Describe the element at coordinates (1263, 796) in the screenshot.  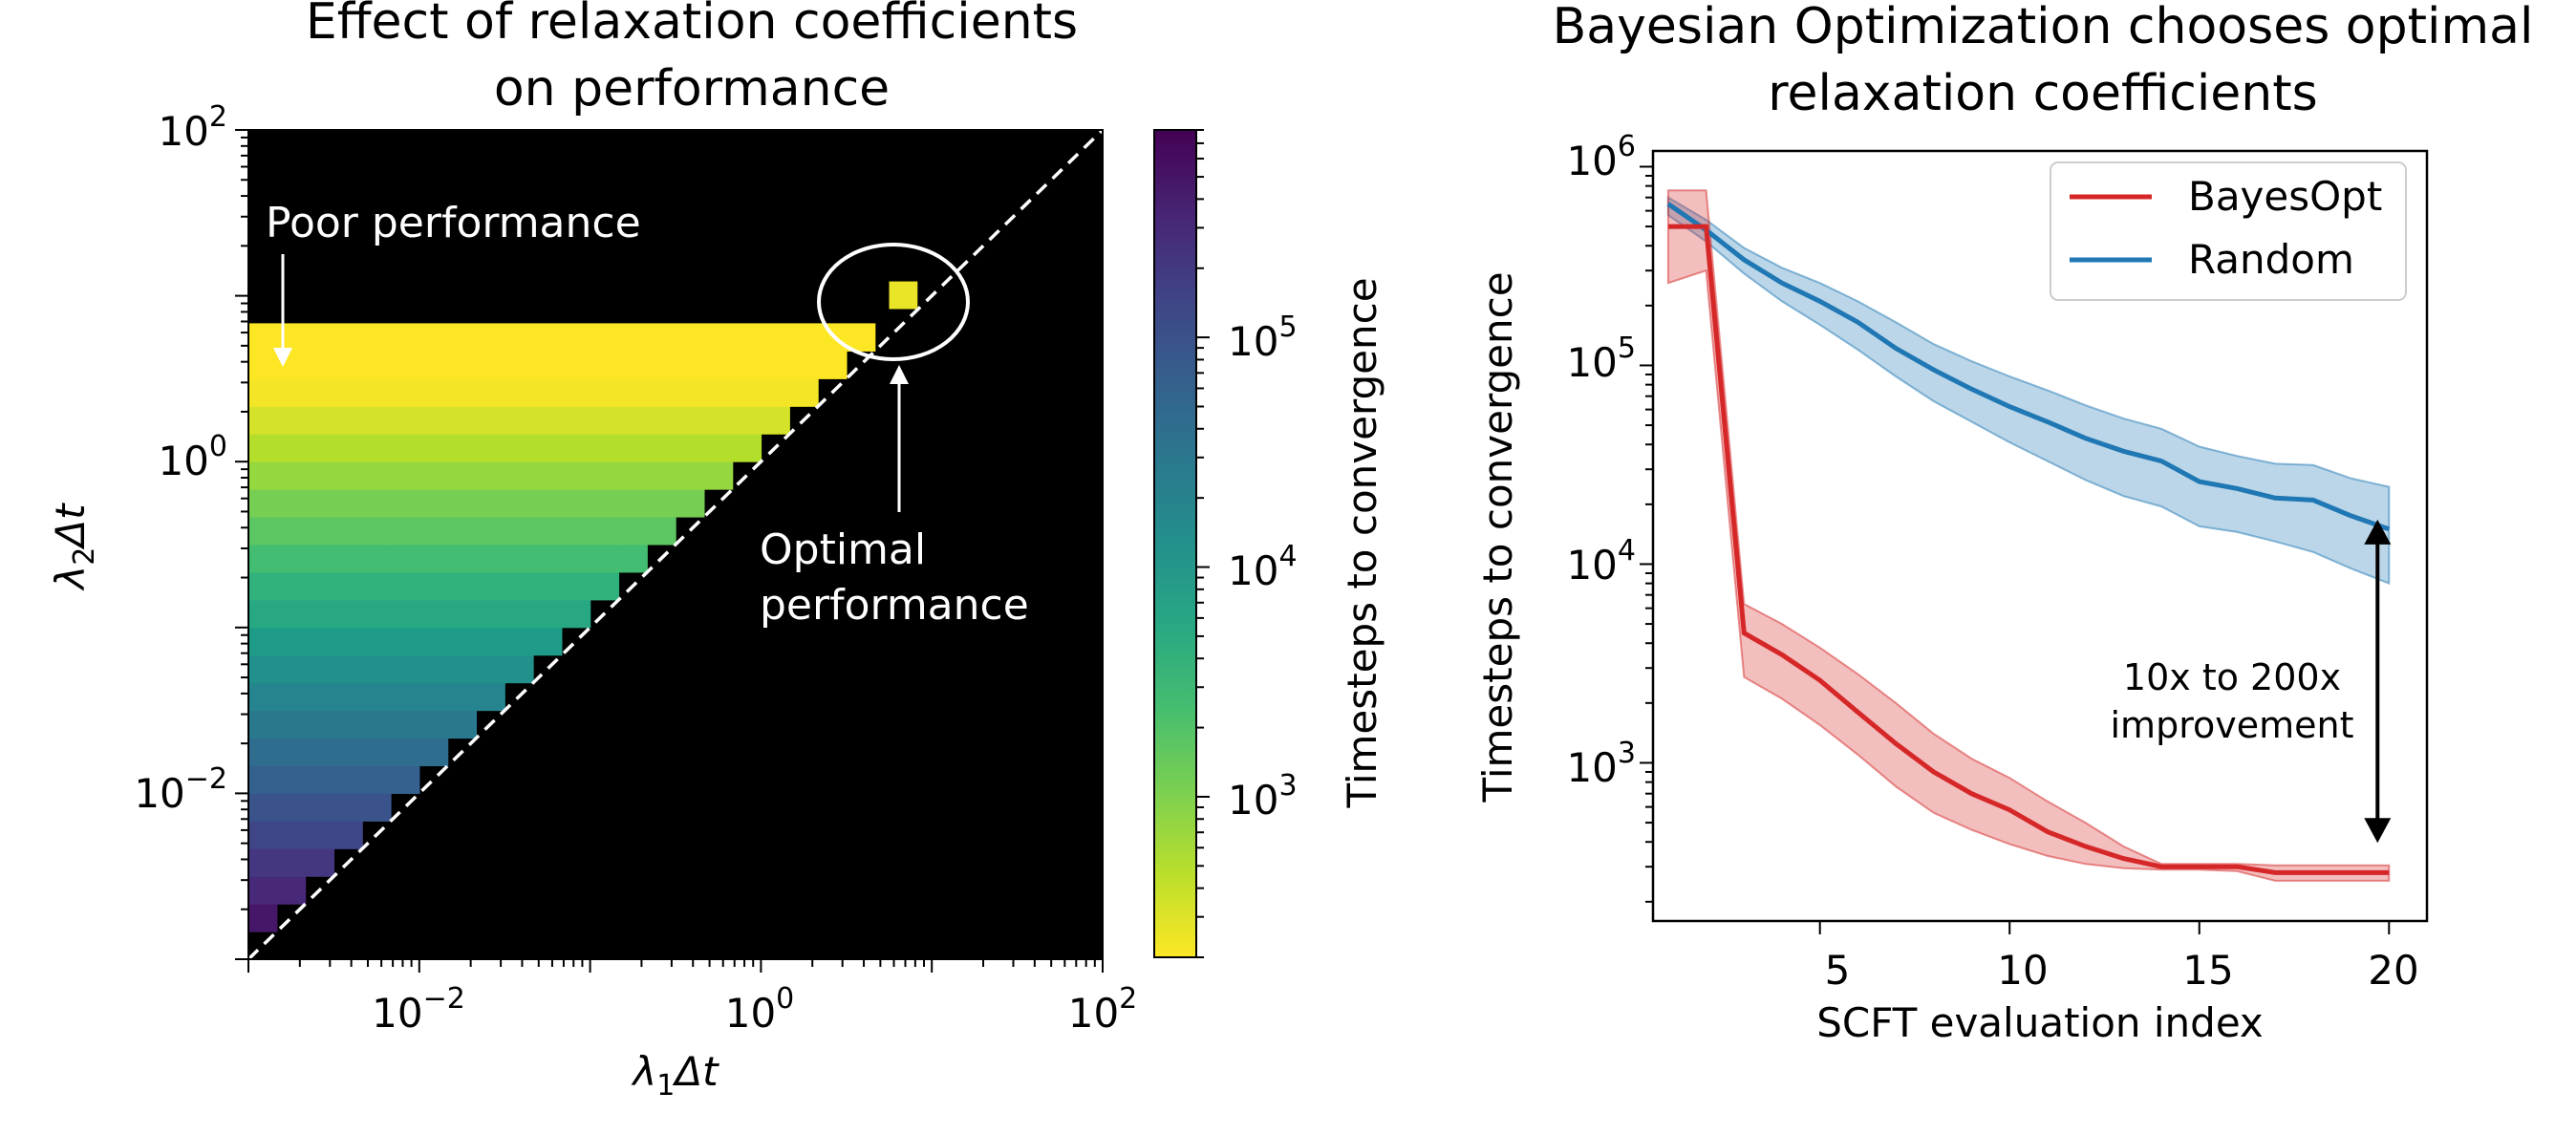
I see `colorbar-tick-label: 103` at that location.